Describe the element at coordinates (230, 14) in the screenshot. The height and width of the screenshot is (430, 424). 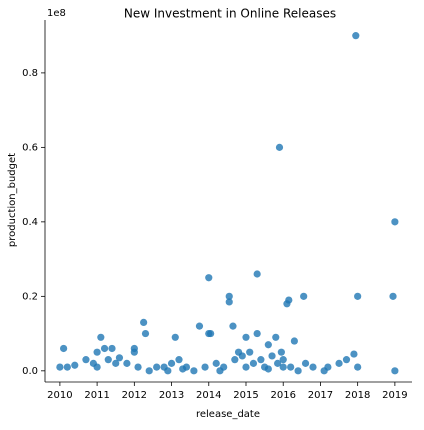
I see `chart-title: New Investment in Online Releases` at that location.